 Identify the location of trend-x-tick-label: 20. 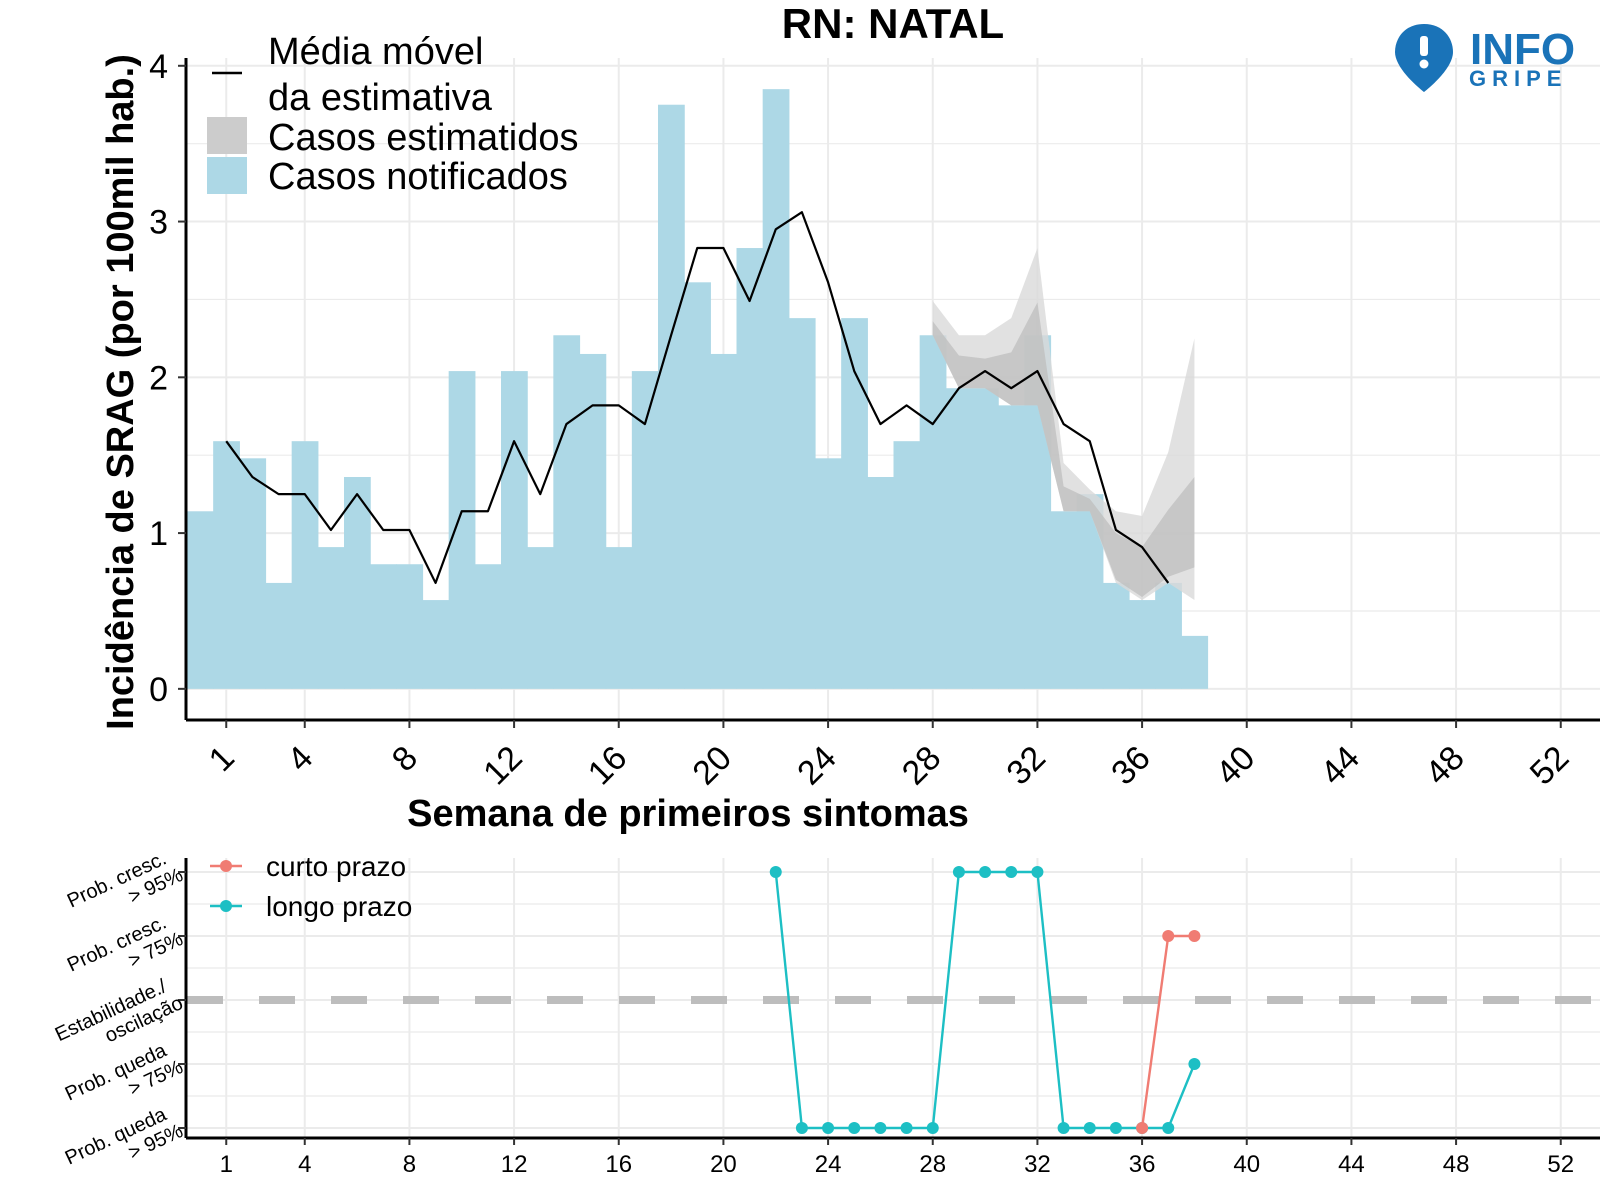
(723, 1164).